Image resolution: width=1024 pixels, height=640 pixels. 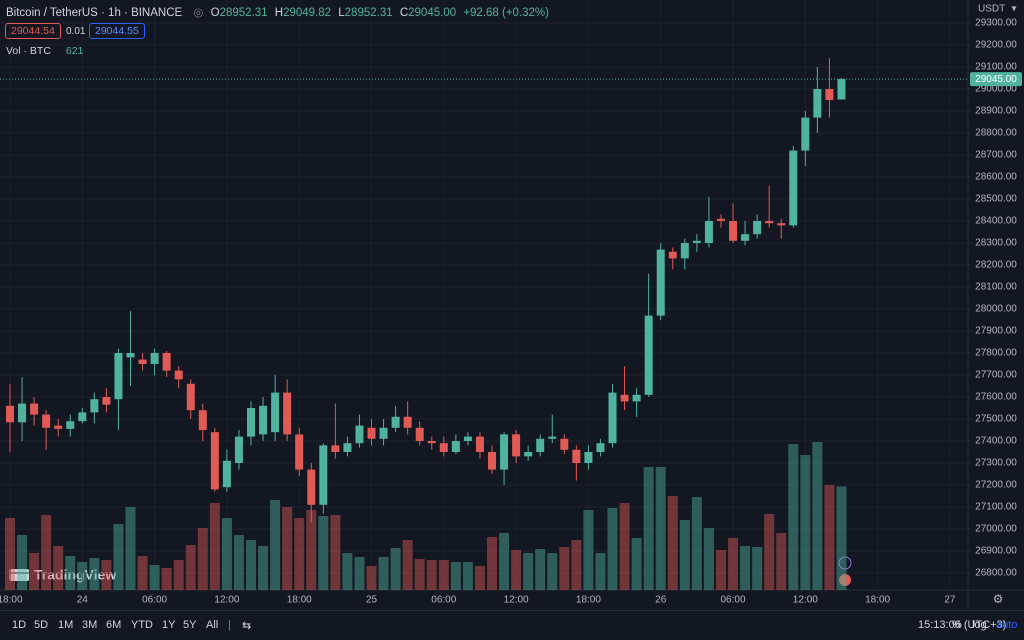 What do you see at coordinates (1013, 9) in the screenshot?
I see `currency-caret: ▾` at bounding box center [1013, 9].